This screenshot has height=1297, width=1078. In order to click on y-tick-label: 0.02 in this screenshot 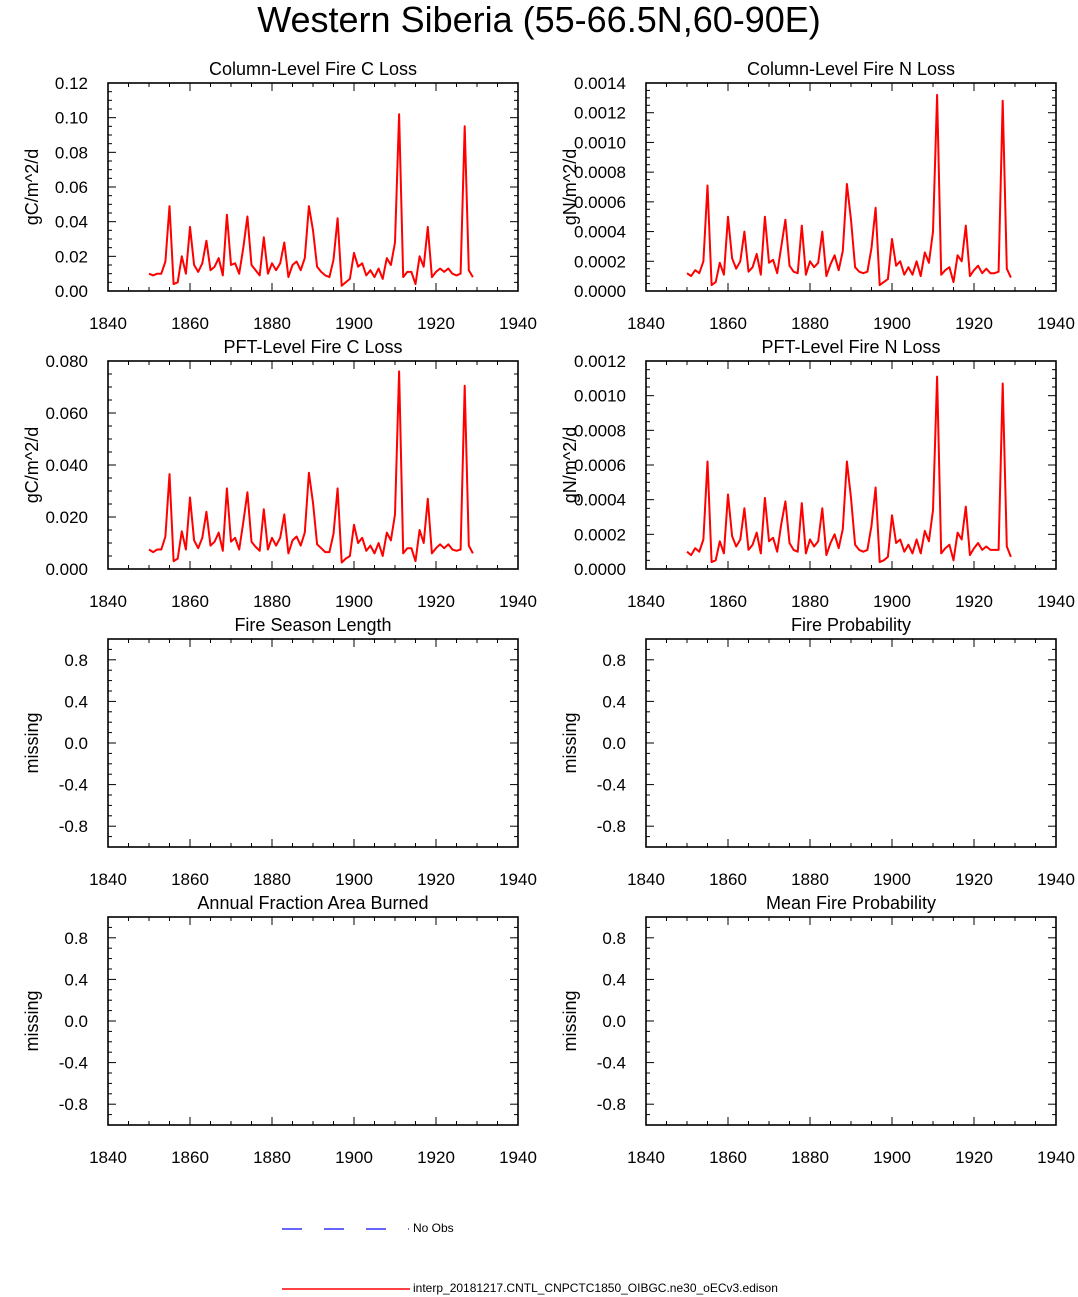, I will do `click(71, 256)`.